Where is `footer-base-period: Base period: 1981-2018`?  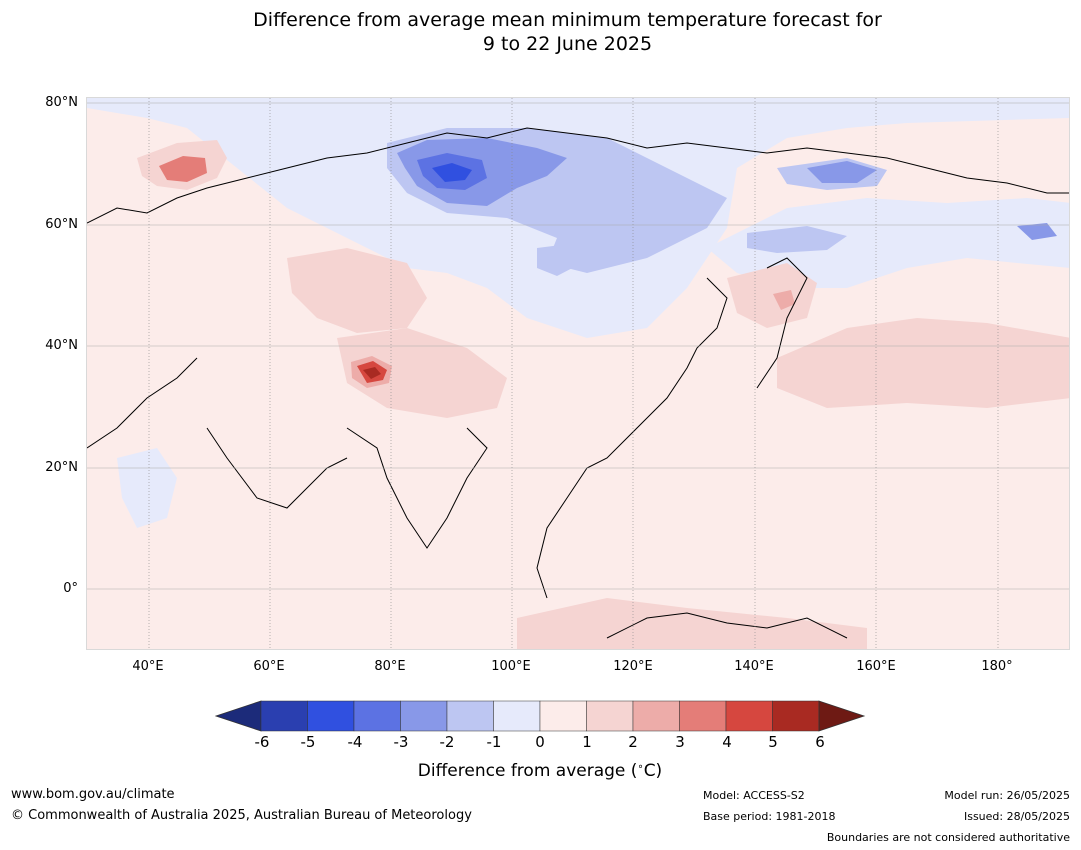
footer-base-period: Base period: 1981-2018 is located at coordinates (769, 816).